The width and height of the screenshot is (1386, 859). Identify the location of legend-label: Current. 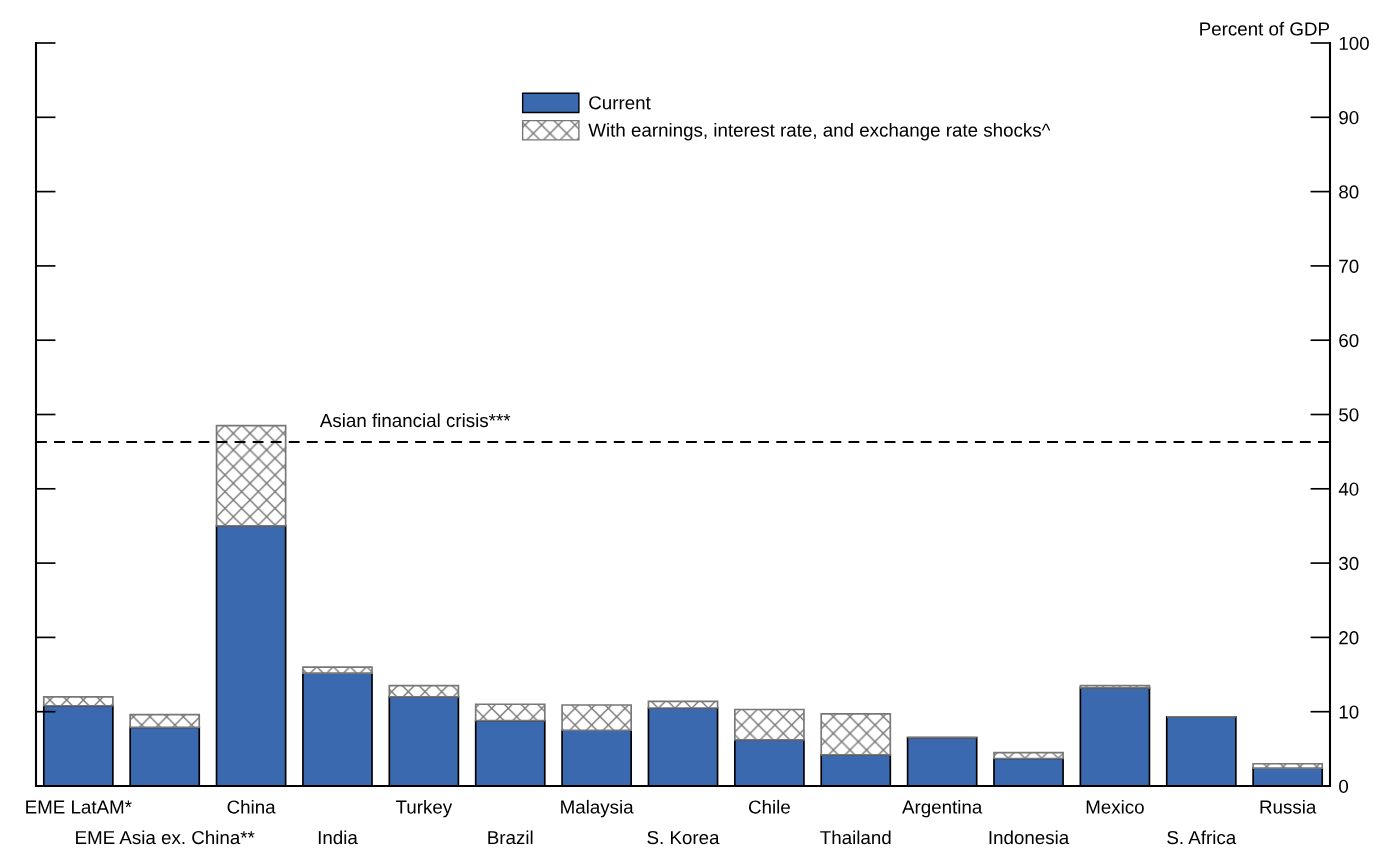
(620, 103).